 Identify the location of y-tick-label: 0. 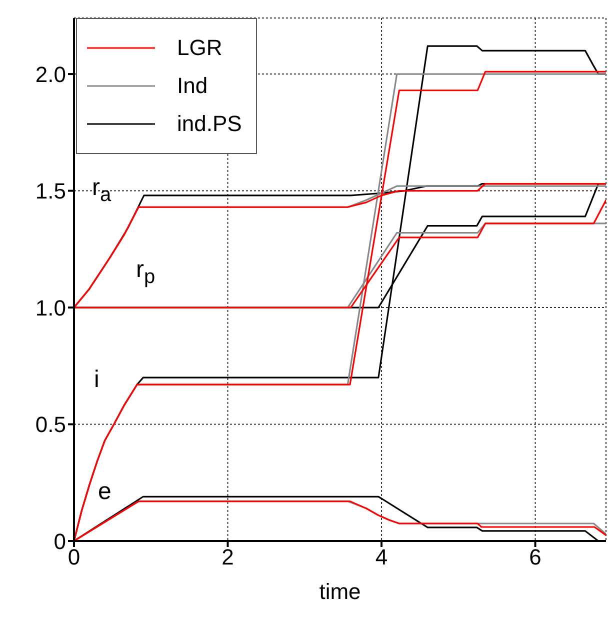
(60, 541).